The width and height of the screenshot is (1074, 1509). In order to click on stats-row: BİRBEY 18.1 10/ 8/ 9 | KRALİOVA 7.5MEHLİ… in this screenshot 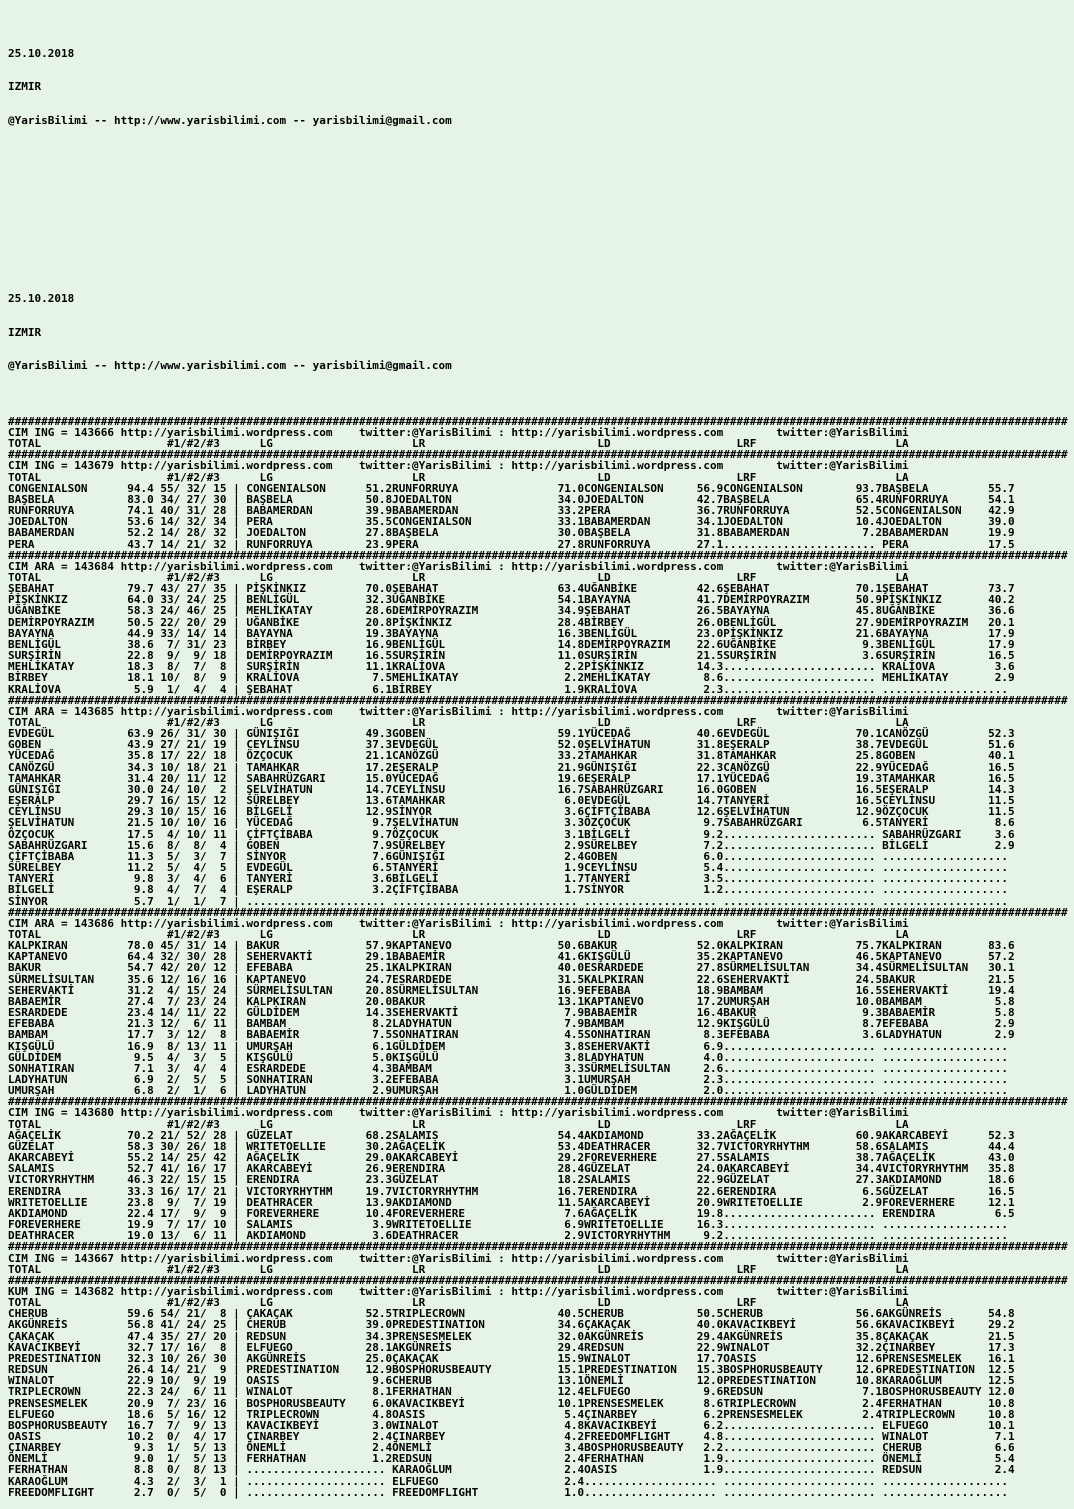, I will do `click(511, 678)`.